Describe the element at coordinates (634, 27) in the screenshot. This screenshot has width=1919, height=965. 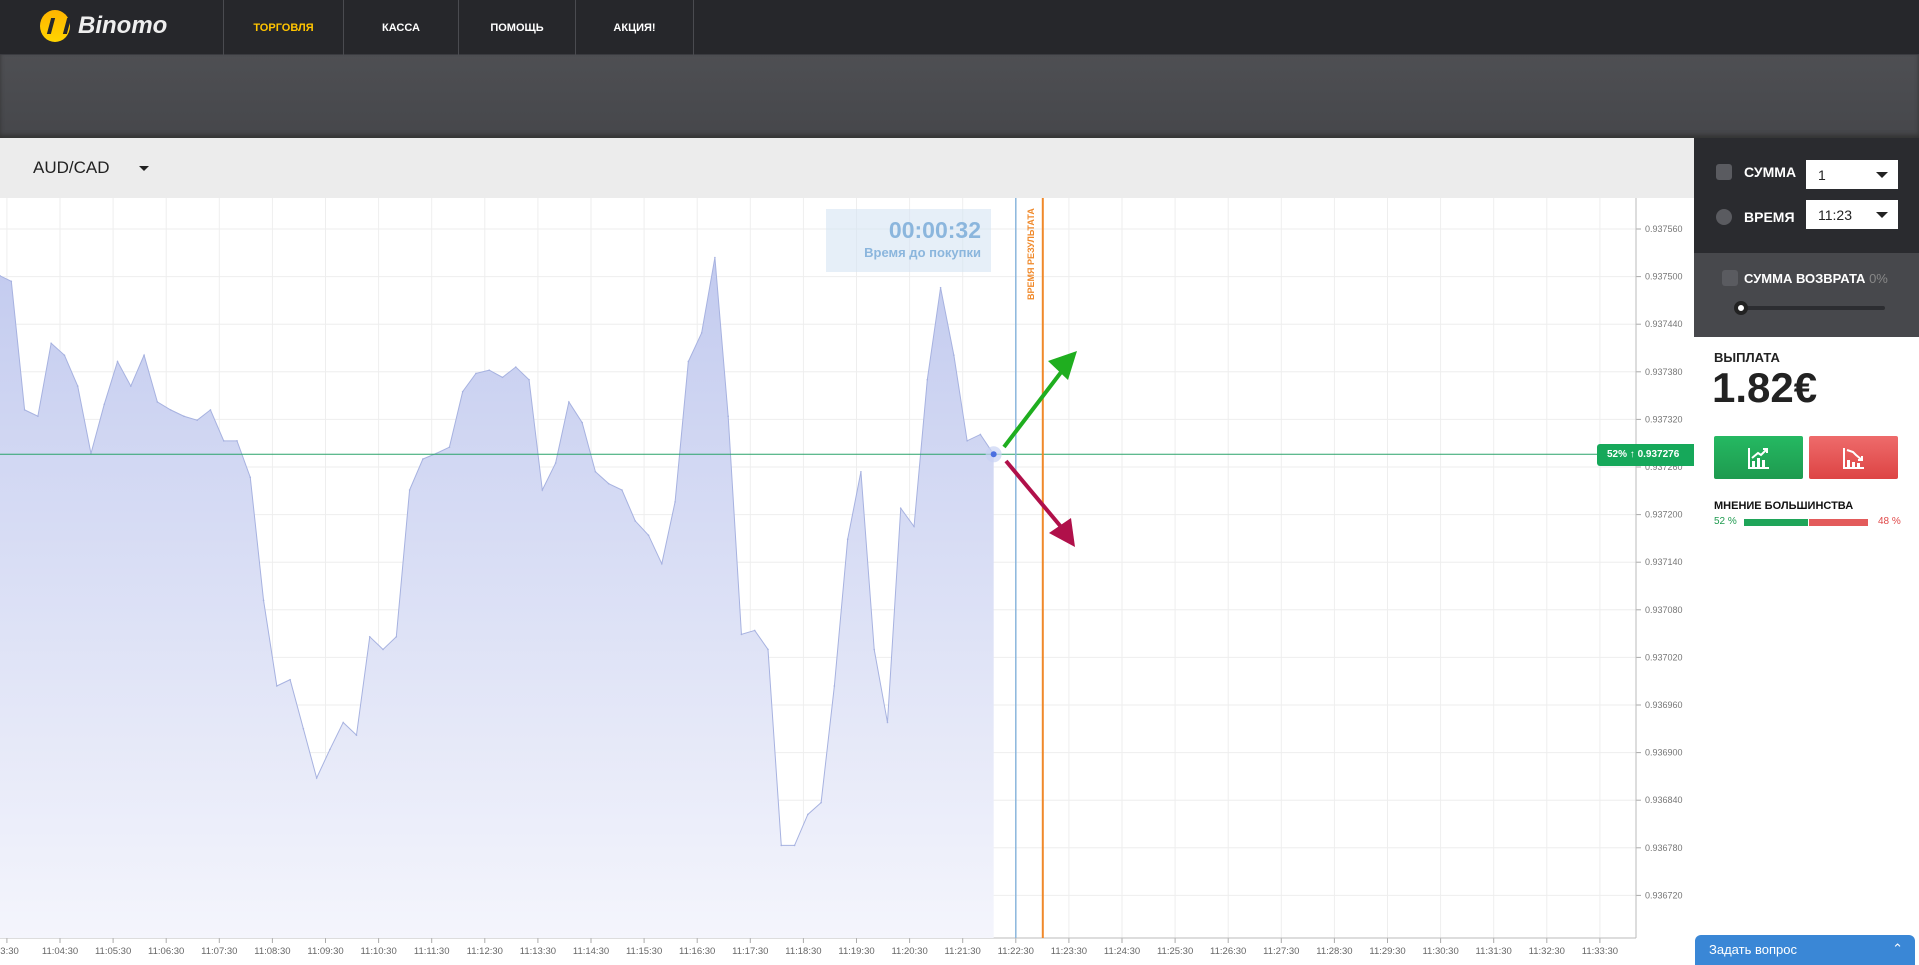
I see `nav-promo: АКЦИЯ!` at that location.